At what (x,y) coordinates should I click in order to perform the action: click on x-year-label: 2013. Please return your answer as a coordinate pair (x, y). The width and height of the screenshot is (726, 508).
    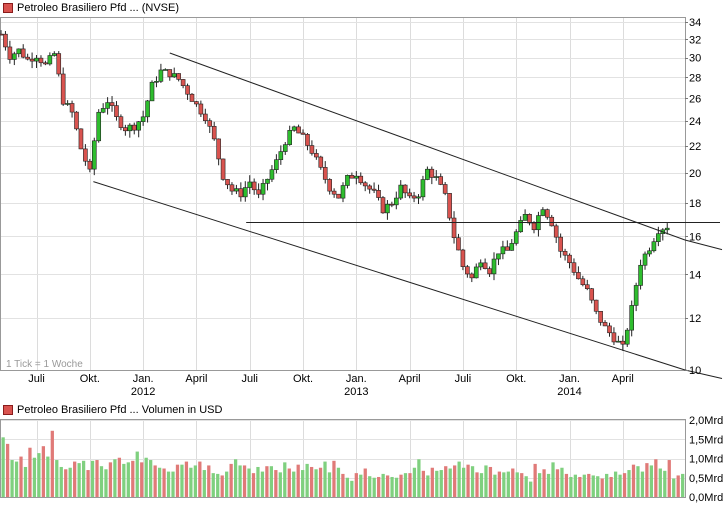
    Looking at the image, I should click on (356, 392).